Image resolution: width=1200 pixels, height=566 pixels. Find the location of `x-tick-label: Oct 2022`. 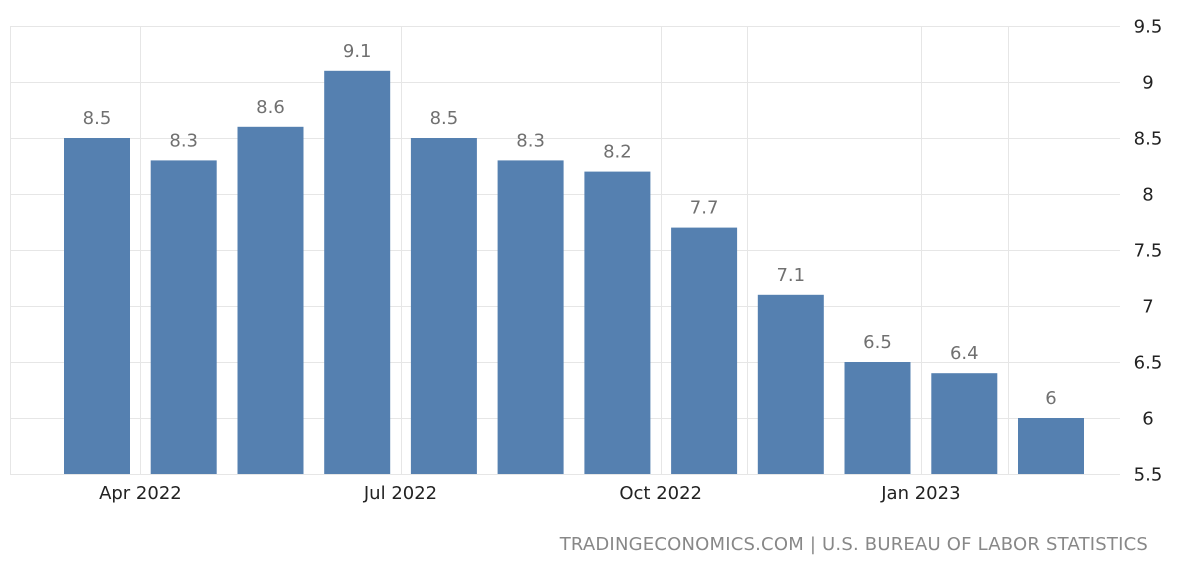

x-tick-label: Oct 2022 is located at coordinates (660, 493).